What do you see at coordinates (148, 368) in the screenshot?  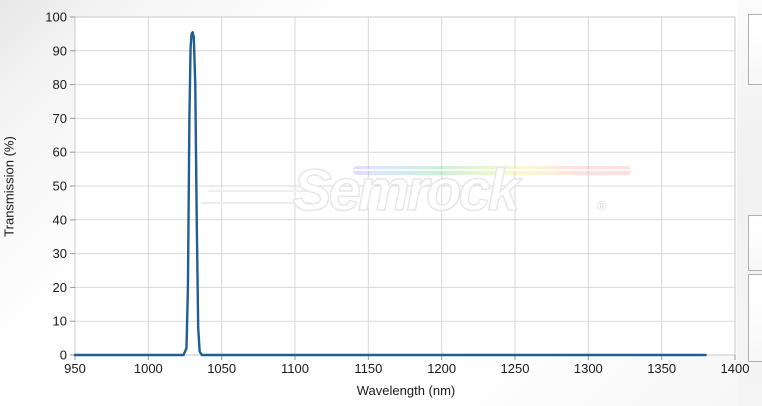 I see `x-tick-label: 1000` at bounding box center [148, 368].